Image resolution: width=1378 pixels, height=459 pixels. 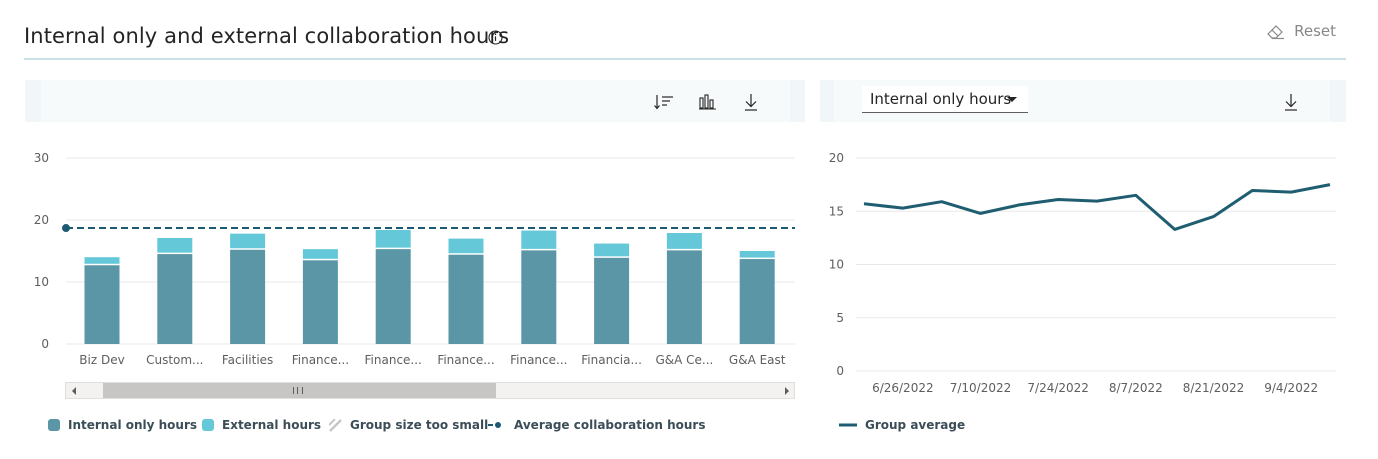 I want to click on legend-internal-label: Internal only hours, so click(x=133, y=425).